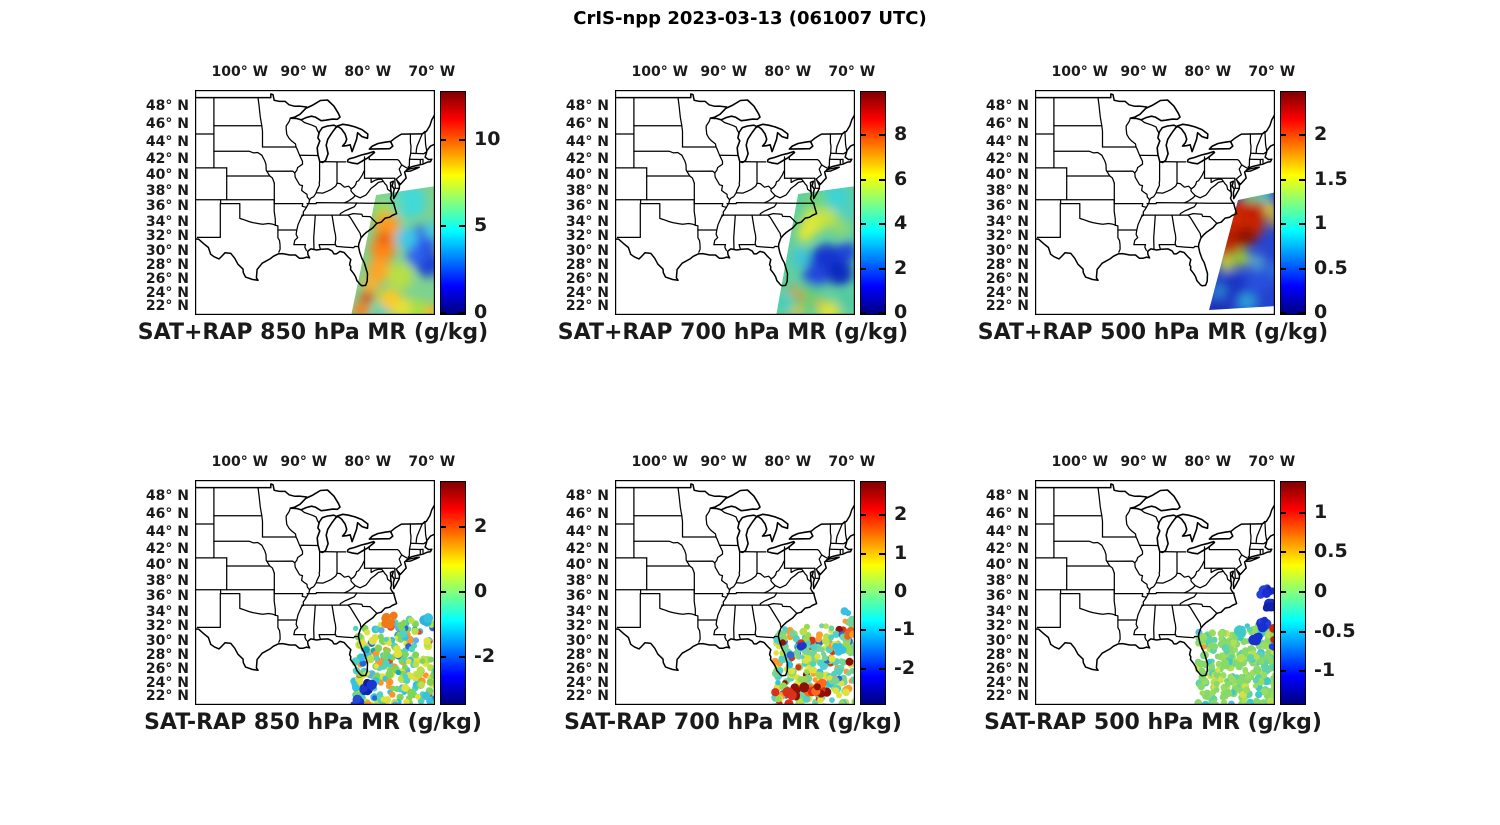  I want to click on colorbar-tick-label: 1, so click(901, 552).